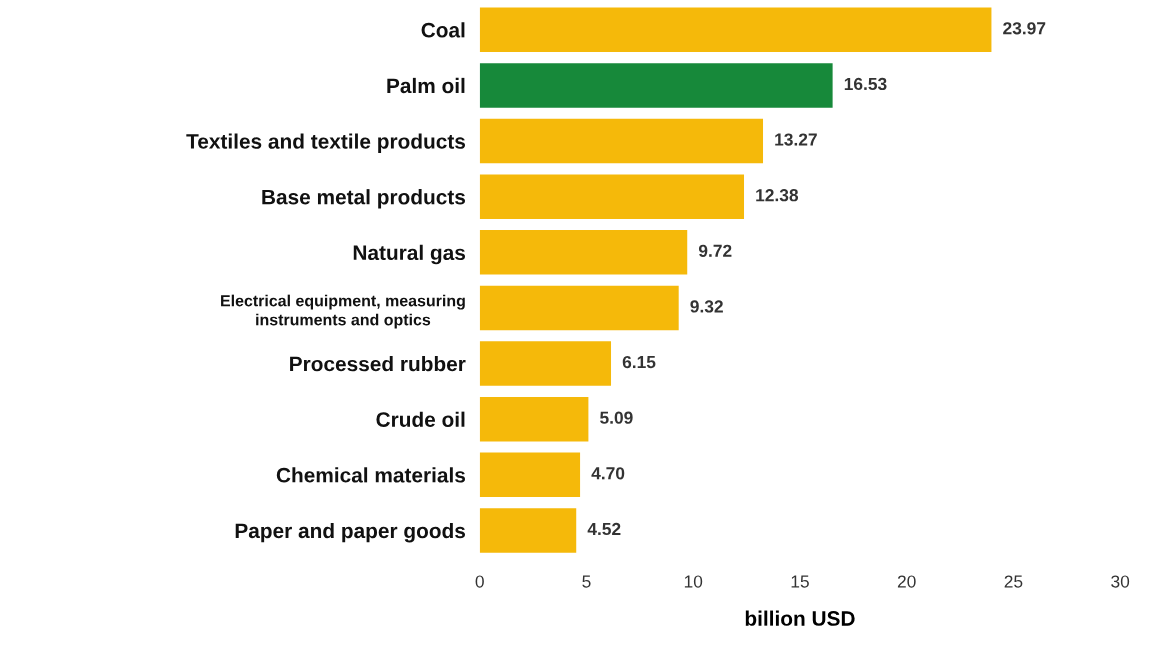 This screenshot has height=656, width=1156. I want to click on y-tick-label: Natural gas, so click(409, 254).